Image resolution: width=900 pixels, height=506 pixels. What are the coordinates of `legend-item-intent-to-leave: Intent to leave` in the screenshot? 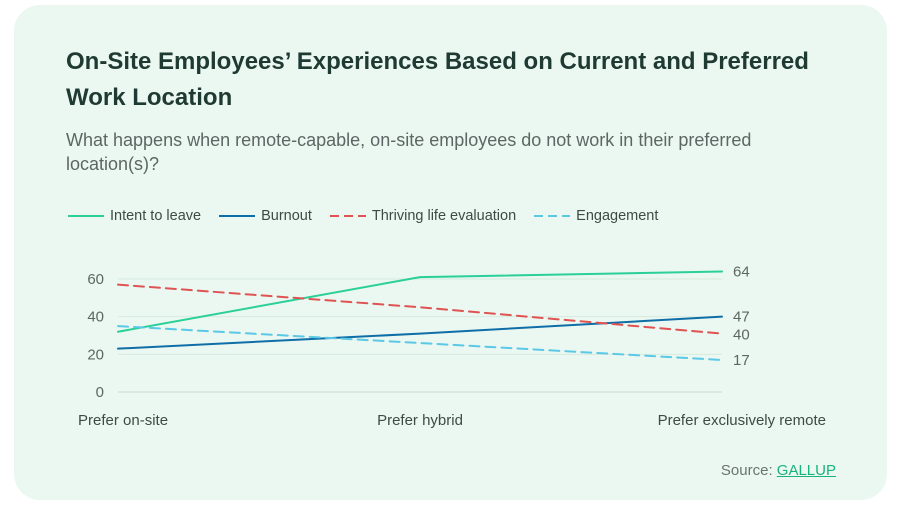 It's located at (134, 216).